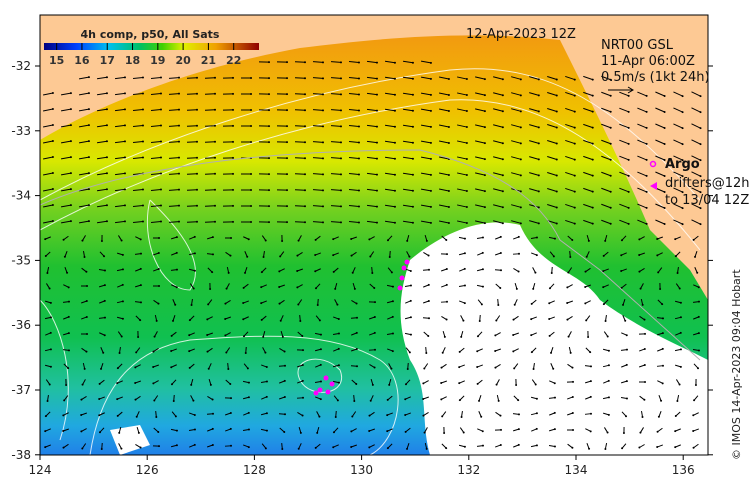  Describe the element at coordinates (183, 60) in the screenshot. I see `colorbar-tick-label: 20` at that location.